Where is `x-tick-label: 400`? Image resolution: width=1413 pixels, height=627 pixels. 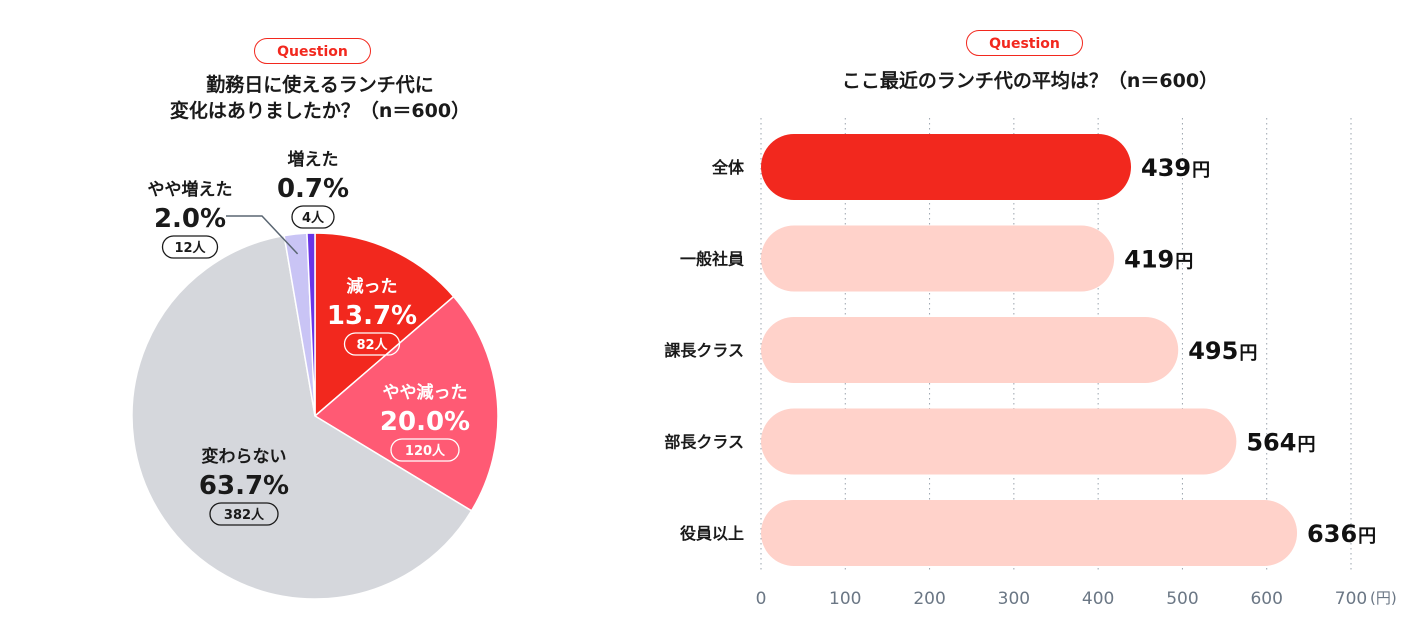
x-tick-label: 400 is located at coordinates (1098, 599).